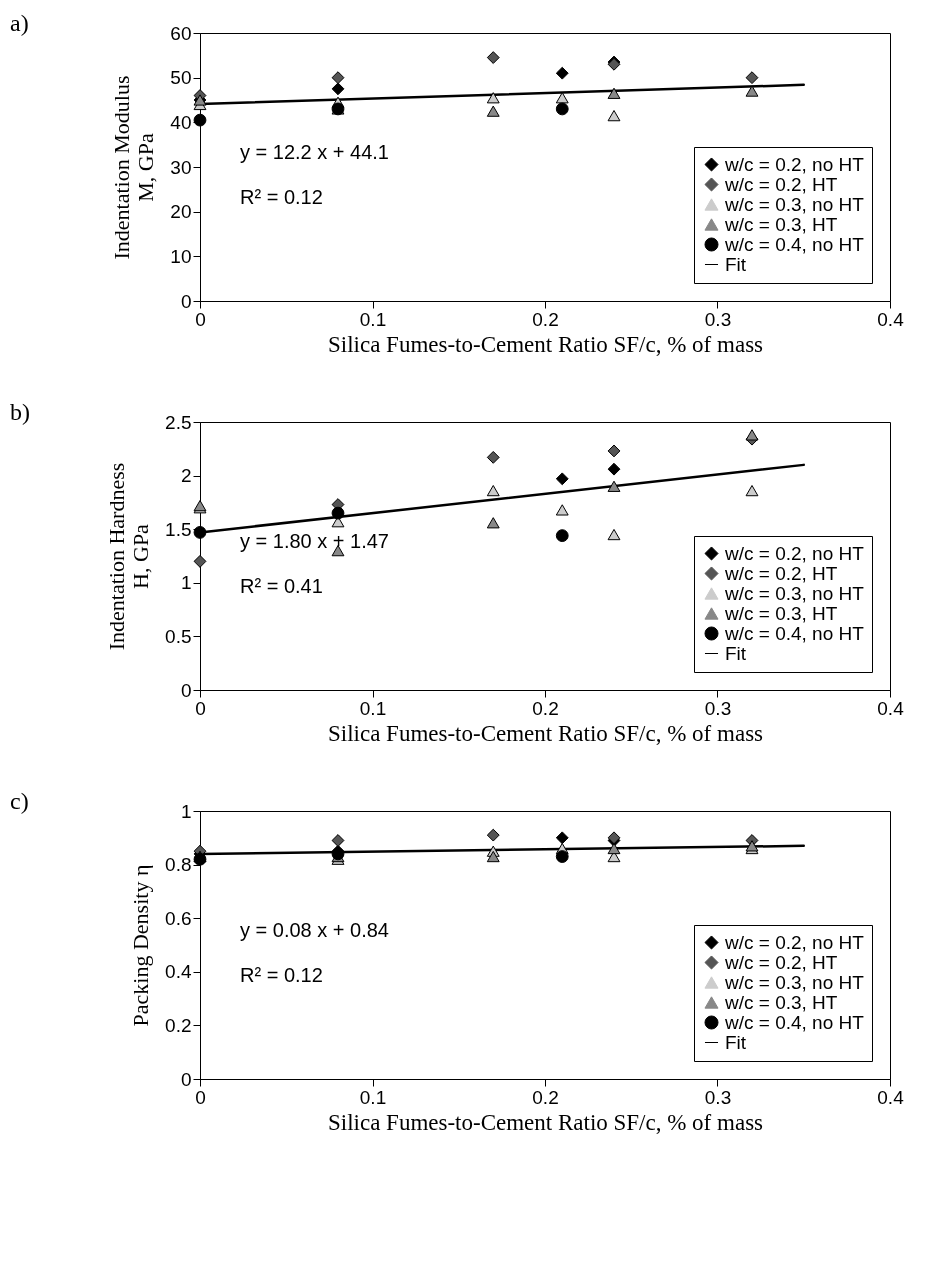 This screenshot has width=927, height=1279. Describe the element at coordinates (181, 167) in the screenshot. I see `y-tick-label: 30` at that location.